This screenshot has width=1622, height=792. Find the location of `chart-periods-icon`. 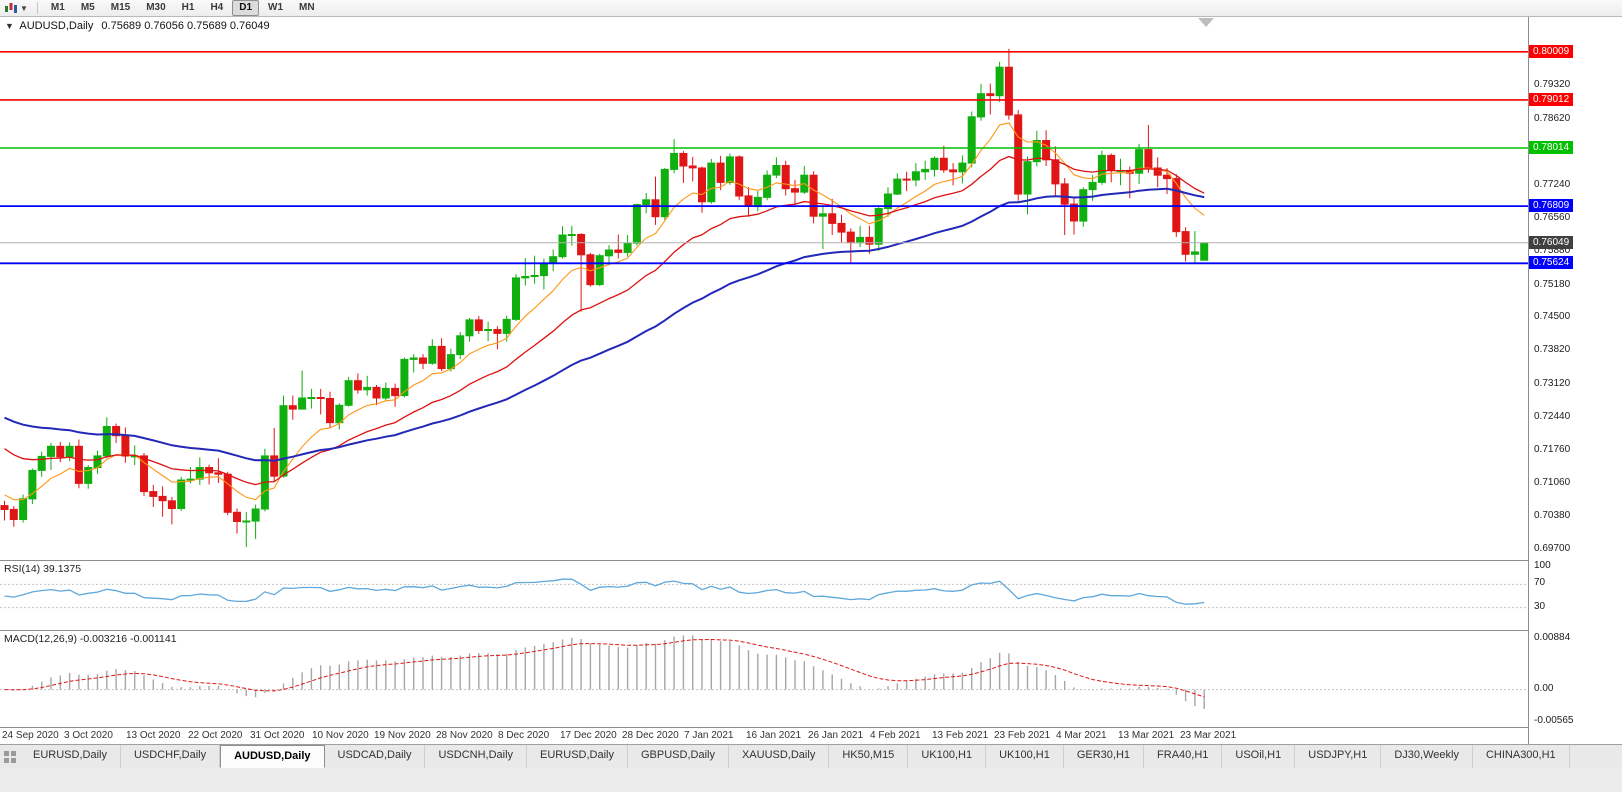

chart-periods-icon is located at coordinates (11, 8).